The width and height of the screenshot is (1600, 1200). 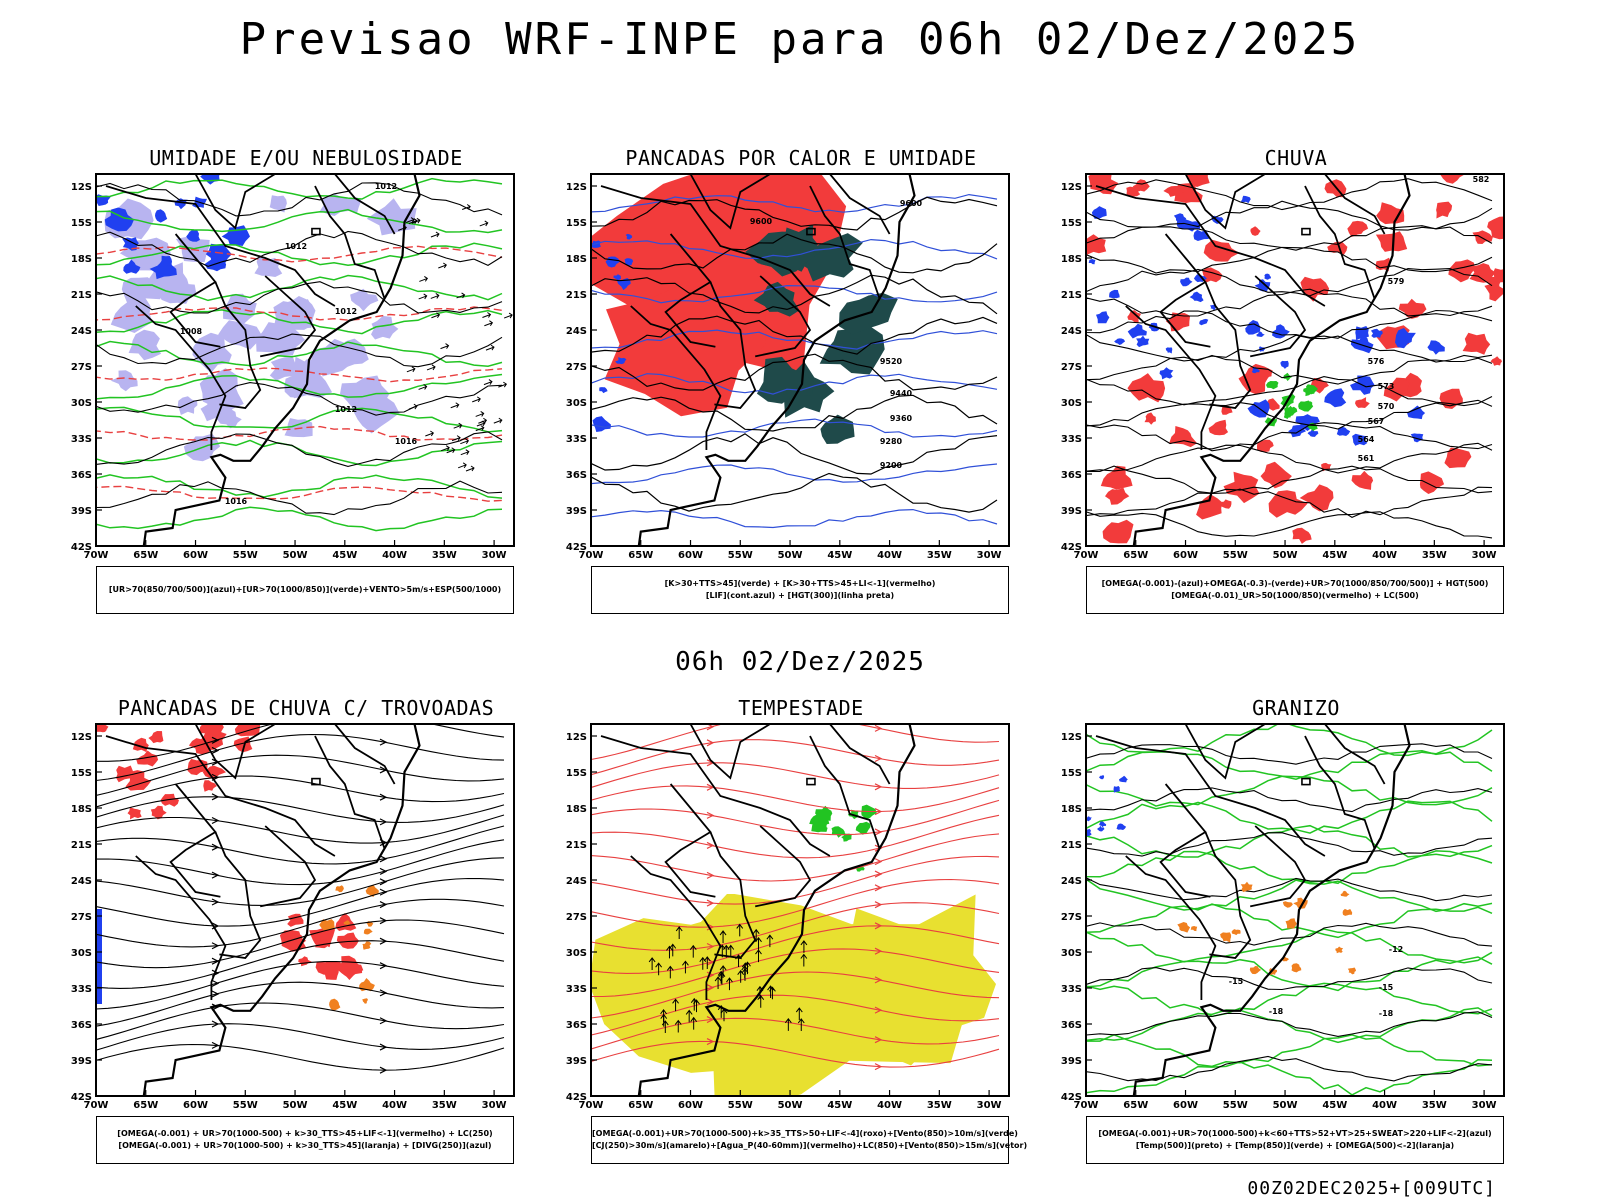 What do you see at coordinates (81, 475) in the screenshot?
I see `lat-tick-label: 36S` at bounding box center [81, 475].